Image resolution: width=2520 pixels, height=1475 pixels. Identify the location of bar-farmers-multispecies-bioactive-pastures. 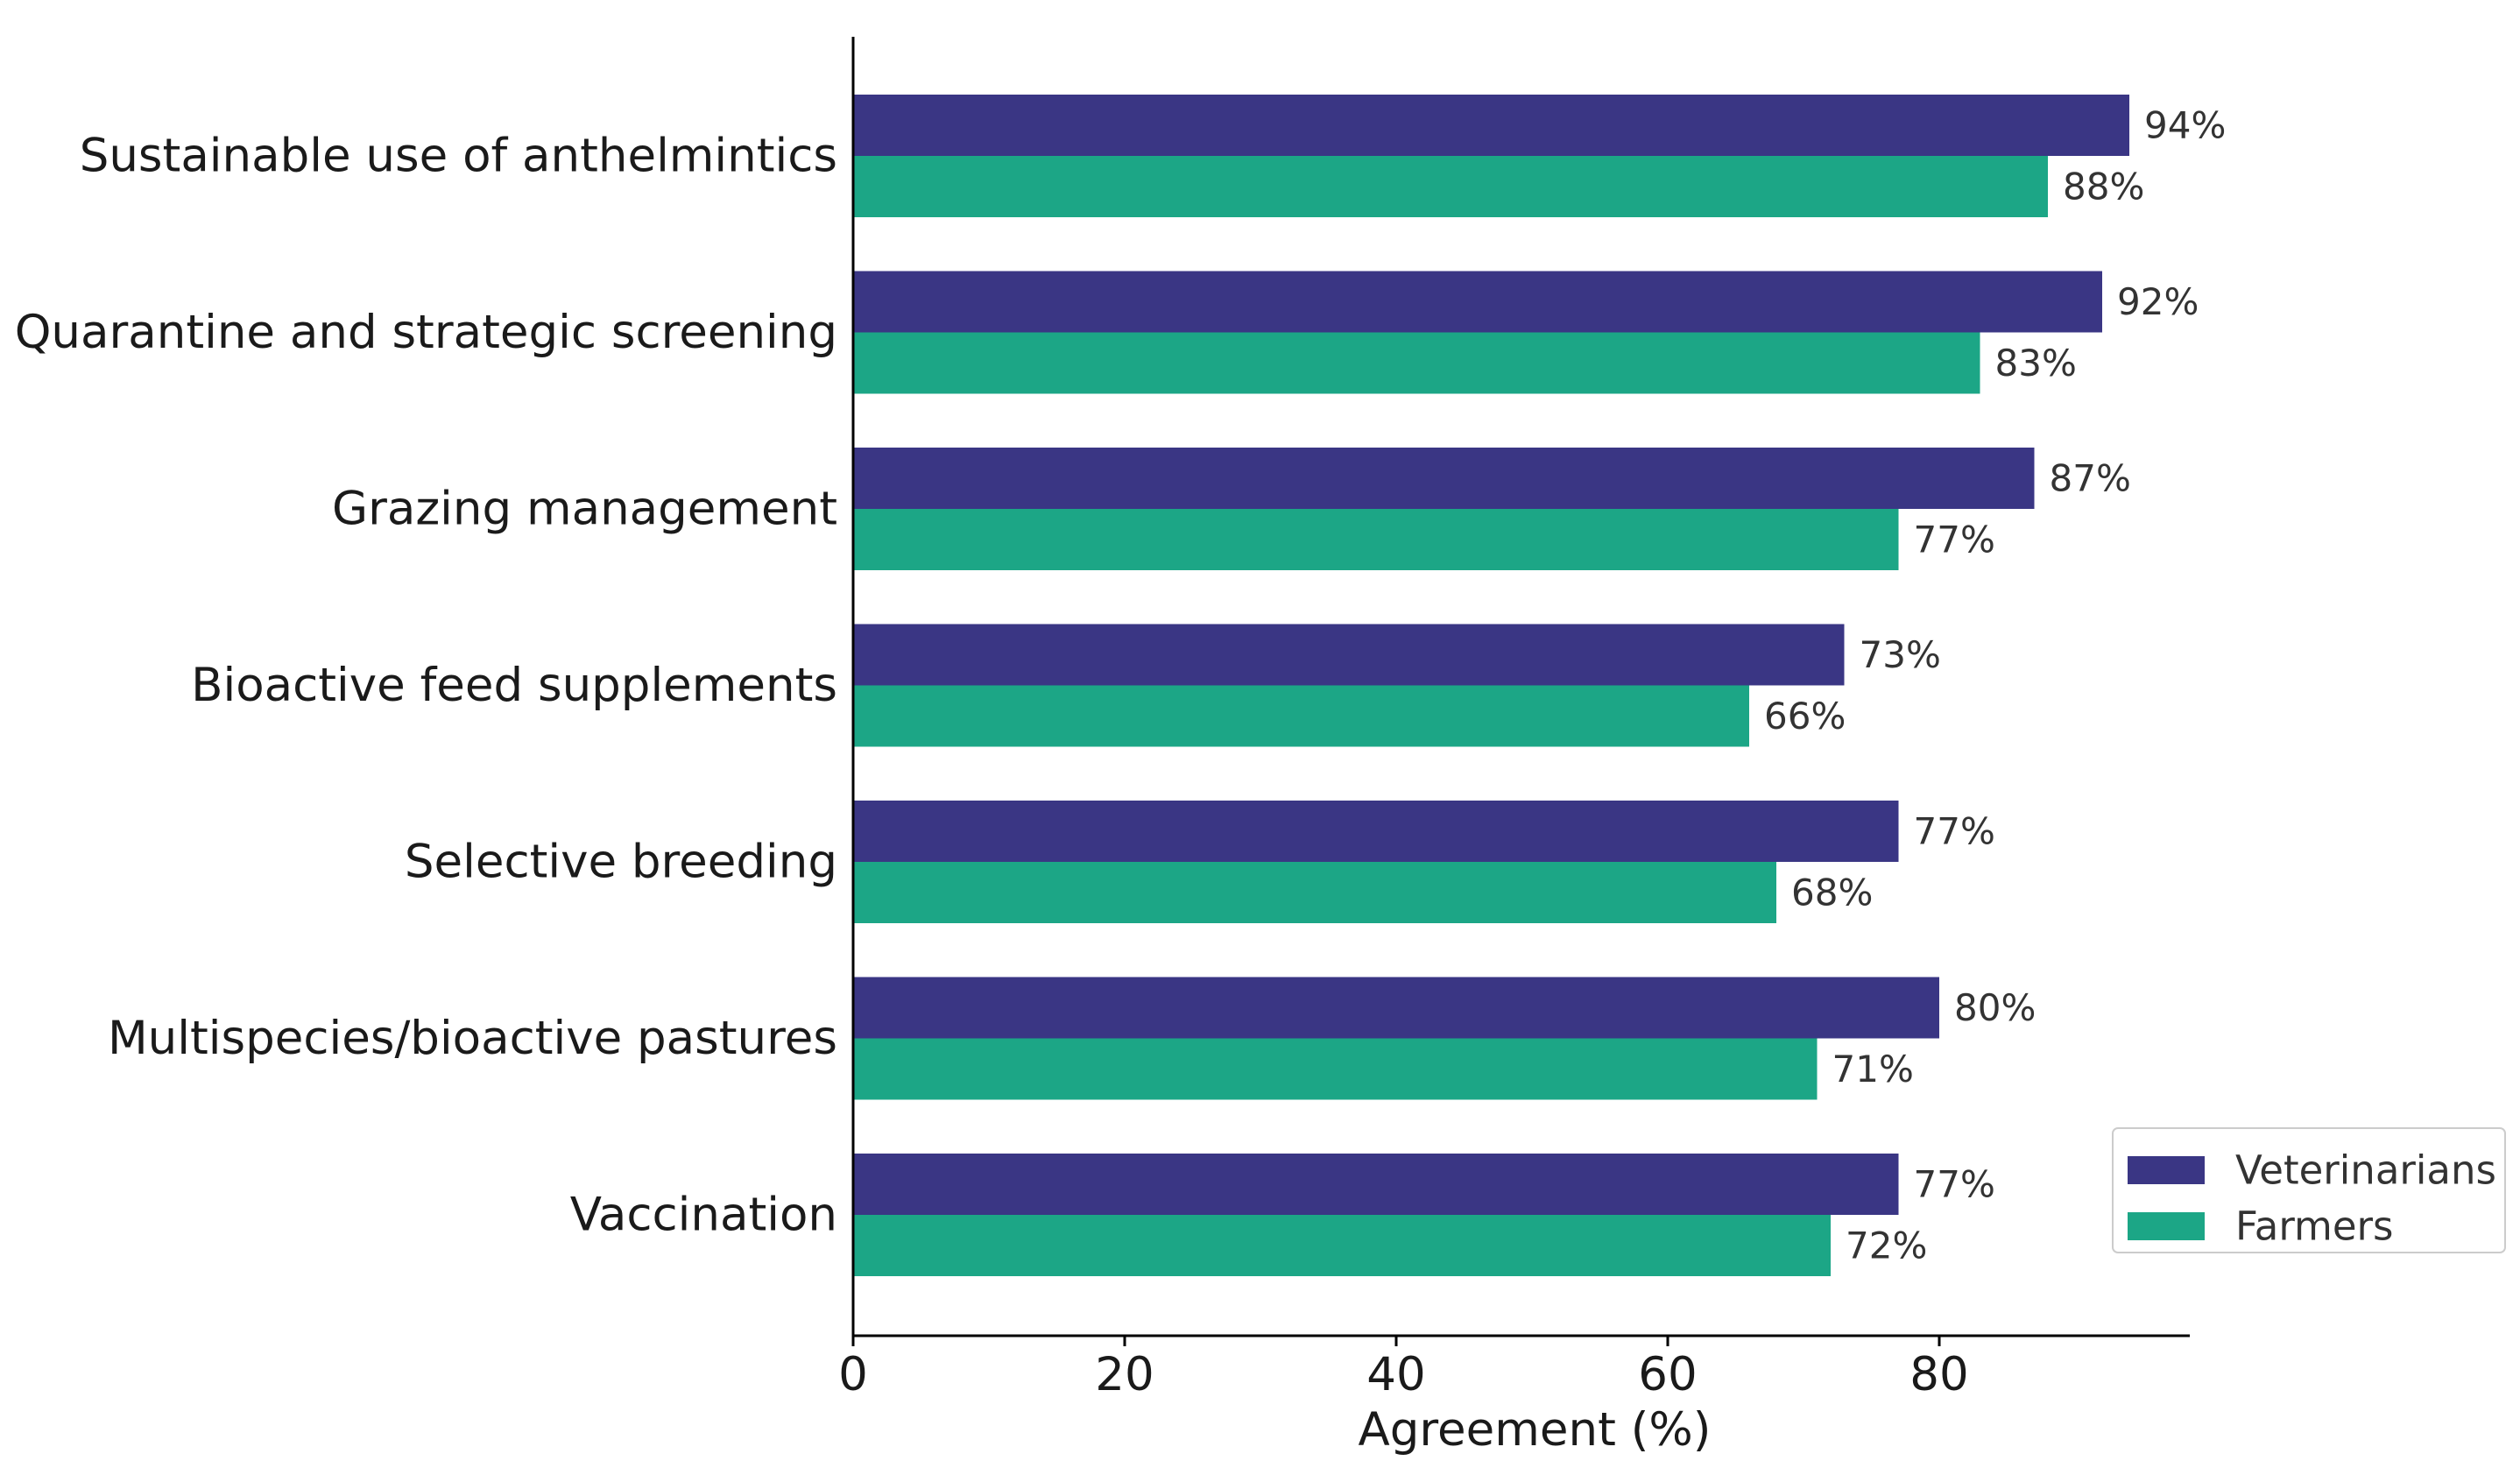
(1335, 1069).